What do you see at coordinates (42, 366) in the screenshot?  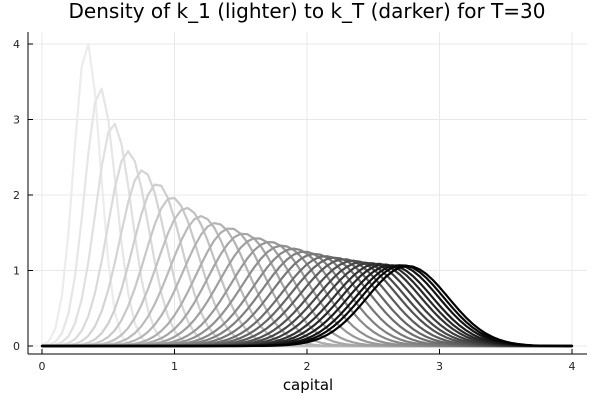 I see `x-tick-label: 0` at bounding box center [42, 366].